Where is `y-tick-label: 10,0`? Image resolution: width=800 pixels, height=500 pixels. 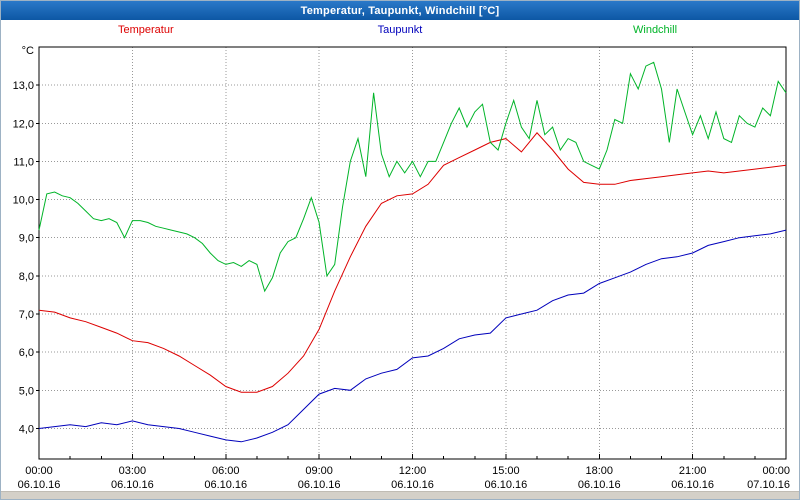 y-tick-label: 10,0 is located at coordinates (23, 201).